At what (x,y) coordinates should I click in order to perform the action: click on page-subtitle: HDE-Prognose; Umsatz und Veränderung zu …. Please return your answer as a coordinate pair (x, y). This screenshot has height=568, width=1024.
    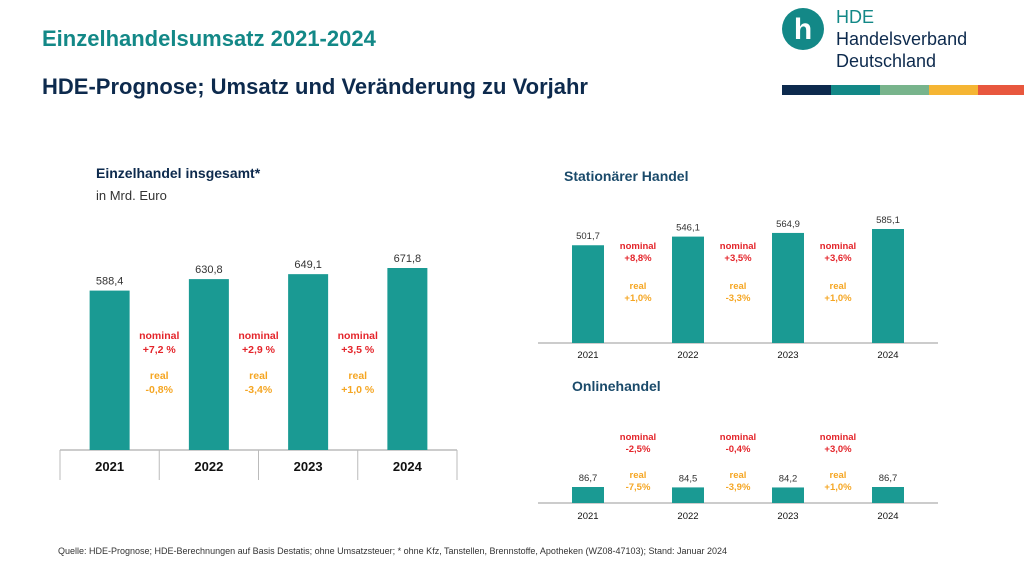
    Looking at the image, I should click on (315, 86).